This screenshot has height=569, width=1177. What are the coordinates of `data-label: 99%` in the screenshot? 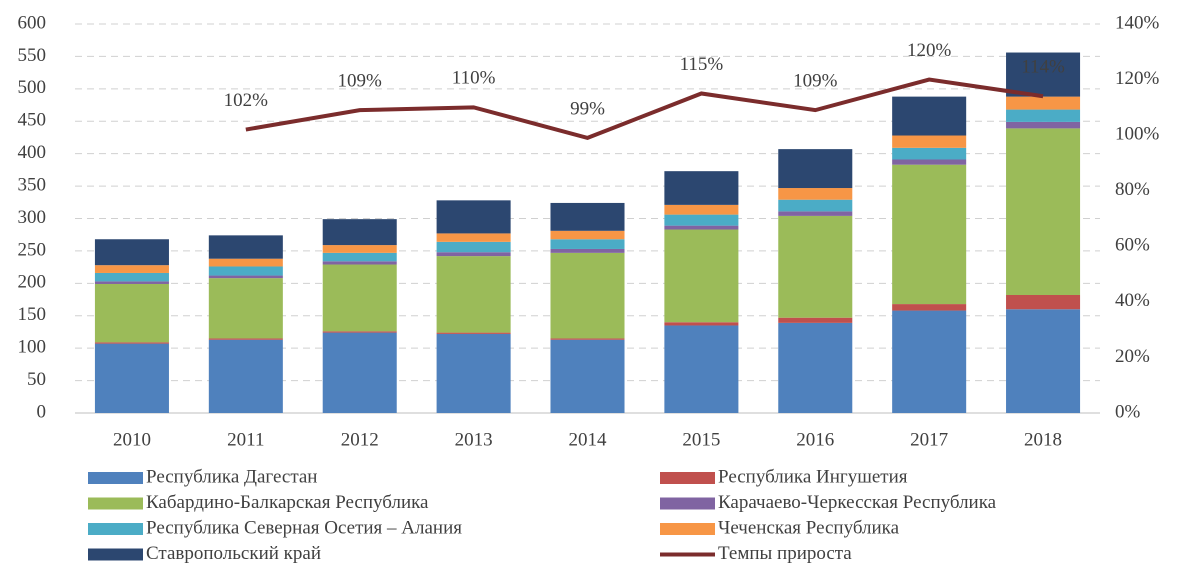 It's located at (587, 108).